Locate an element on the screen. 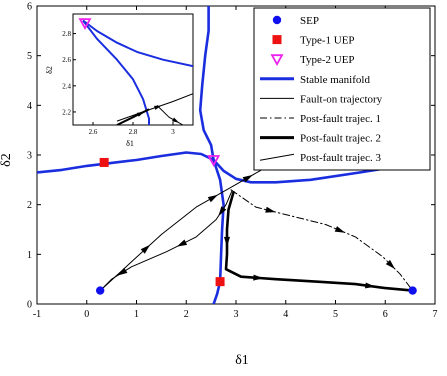 This screenshot has width=447, height=376. y-axis-label: δ2 is located at coordinates (7, 160).